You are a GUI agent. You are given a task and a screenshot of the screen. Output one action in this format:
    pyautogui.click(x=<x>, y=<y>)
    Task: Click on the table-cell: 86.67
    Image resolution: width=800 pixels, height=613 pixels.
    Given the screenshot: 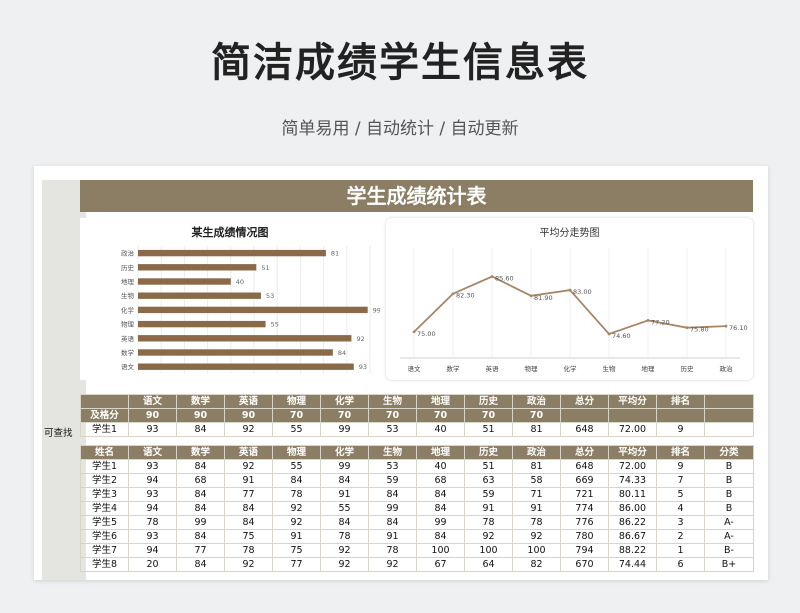 What is the action you would take?
    pyautogui.click(x=632, y=536)
    